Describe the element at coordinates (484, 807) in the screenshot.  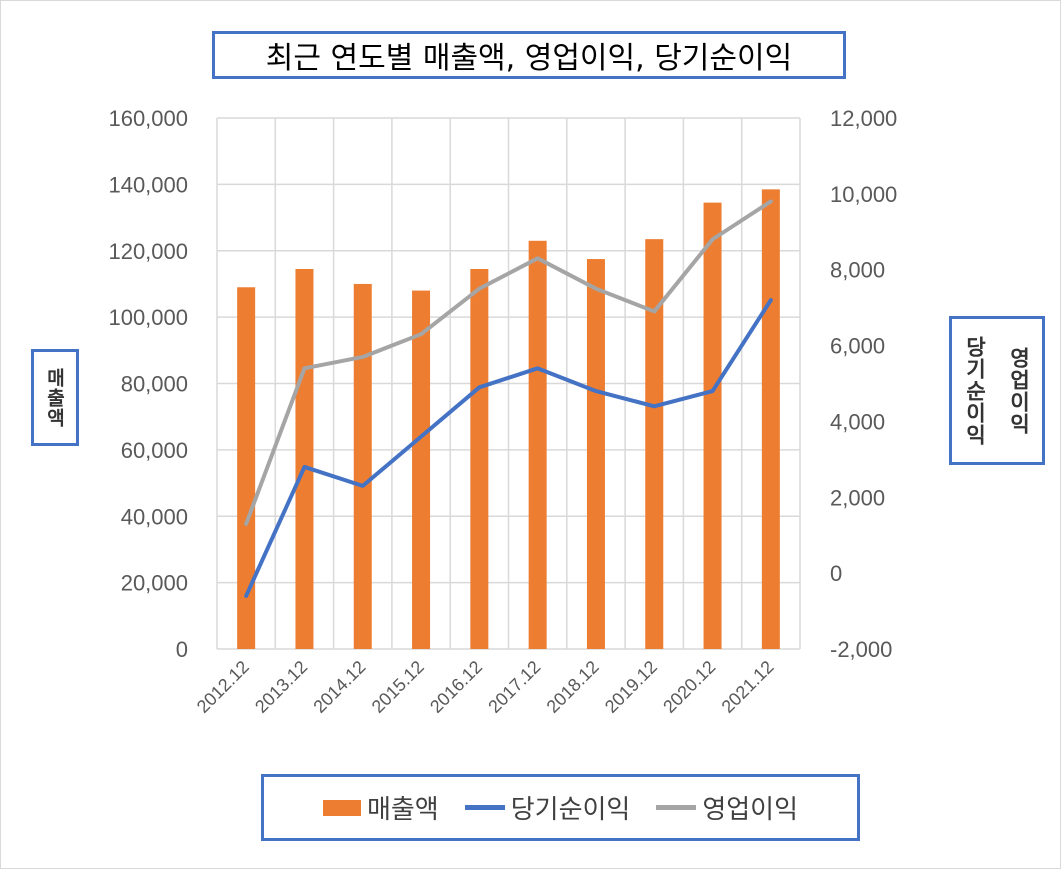
I see `legend-swatch-net-income` at that location.